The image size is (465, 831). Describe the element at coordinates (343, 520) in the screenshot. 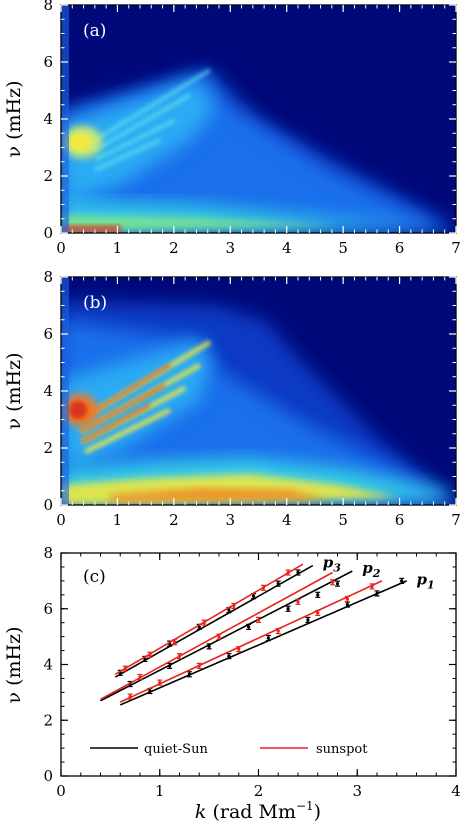

I see `x-tick-label: 5` at that location.